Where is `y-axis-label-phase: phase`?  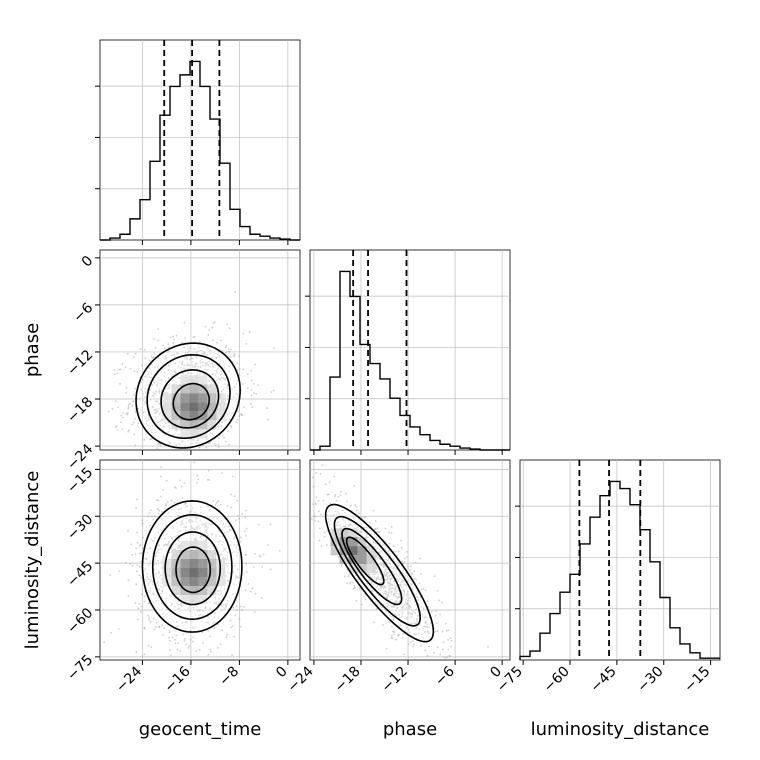
y-axis-label-phase: phase is located at coordinates (32, 350).